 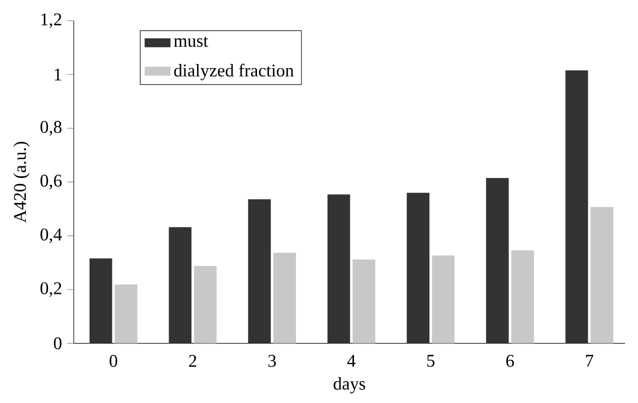 What do you see at coordinates (430, 361) in the screenshot?
I see `x-tick-label: 5` at bounding box center [430, 361].